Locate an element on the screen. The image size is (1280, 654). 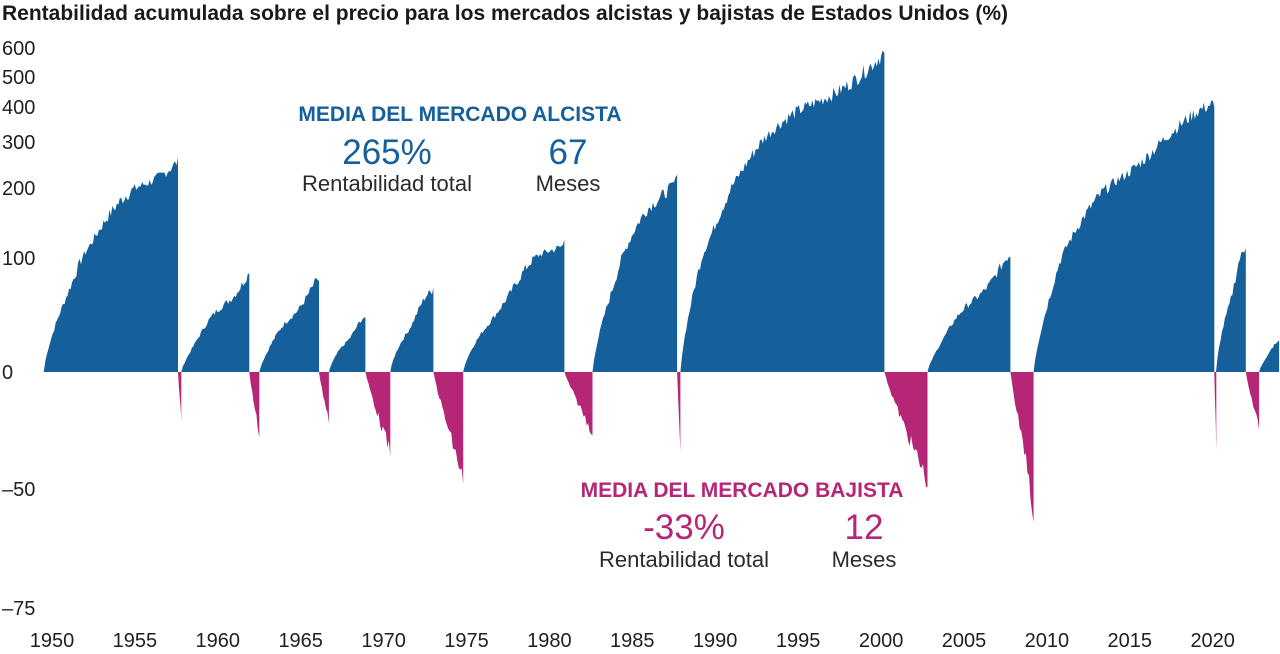
y-tick-label: 0 is located at coordinates (7, 373).